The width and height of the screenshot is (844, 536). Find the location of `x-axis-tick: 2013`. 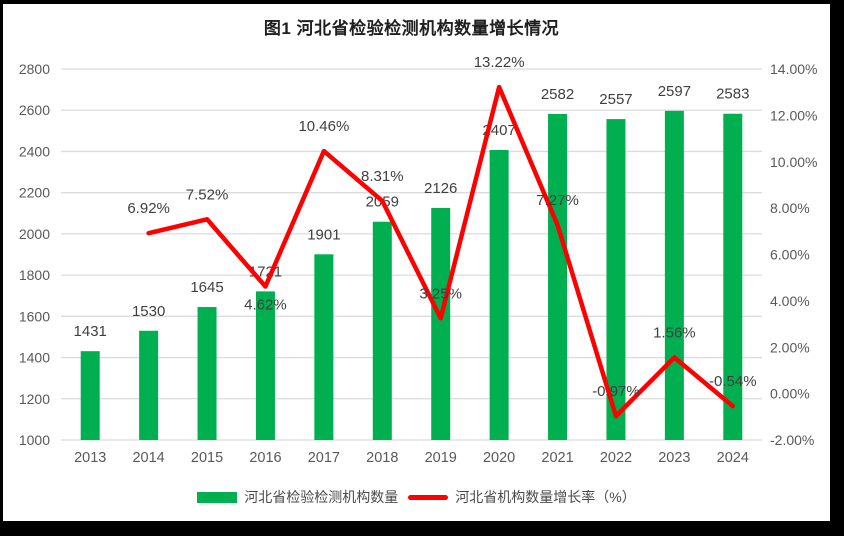

x-axis-tick: 2013 is located at coordinates (90, 458).